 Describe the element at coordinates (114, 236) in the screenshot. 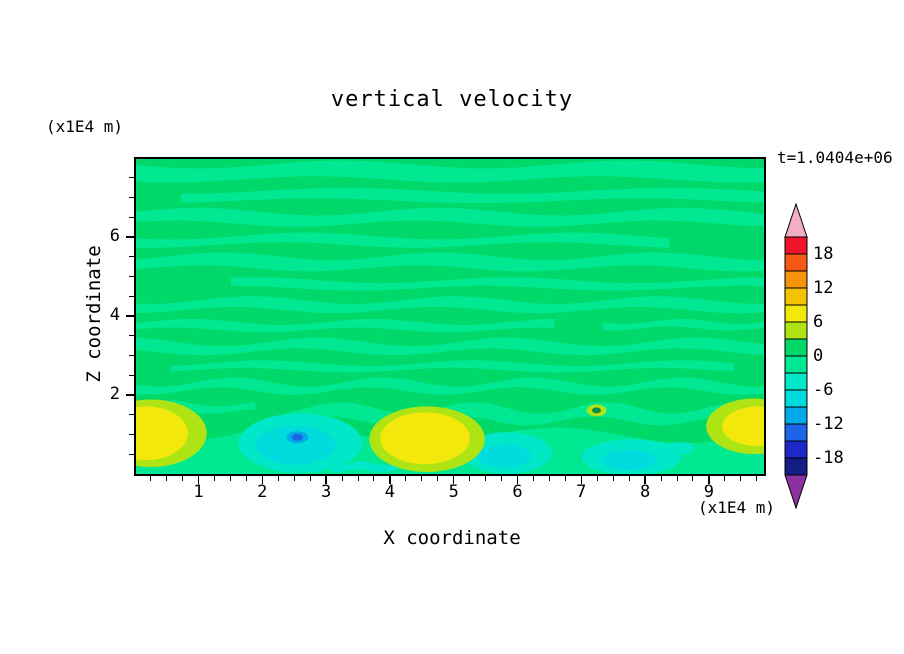

I see `y-tick-label: 6` at that location.